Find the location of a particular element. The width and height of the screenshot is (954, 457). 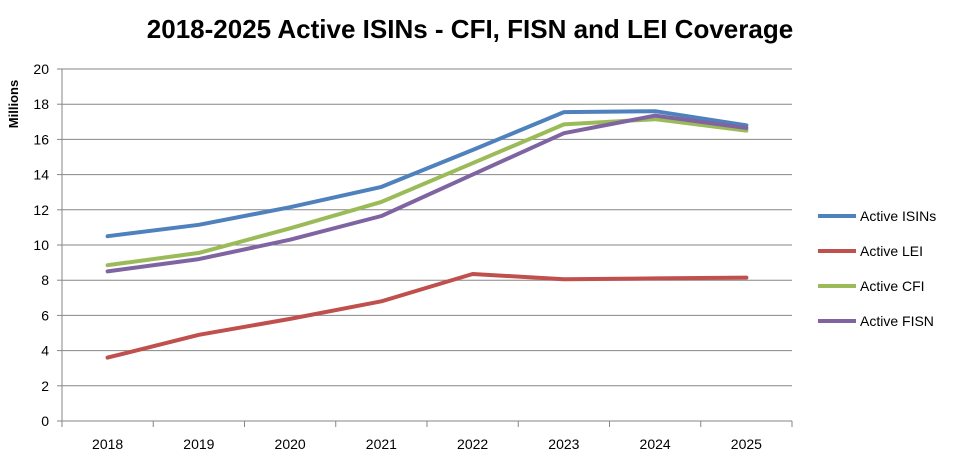

legend-item: Active CFI is located at coordinates (877, 285).